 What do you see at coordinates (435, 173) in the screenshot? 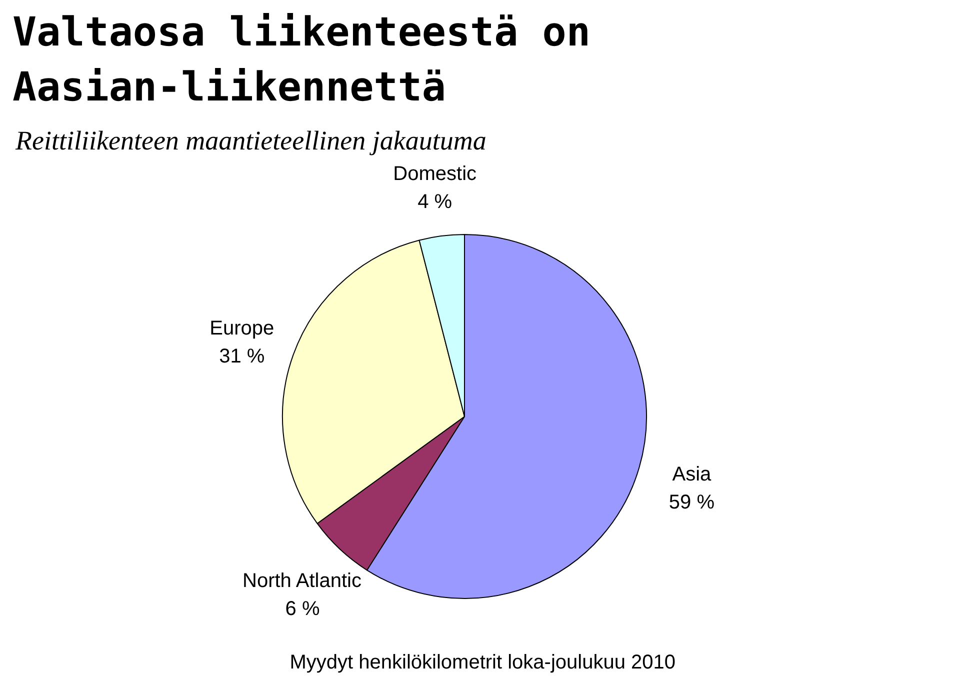
I see `slice-label: Domestic` at bounding box center [435, 173].